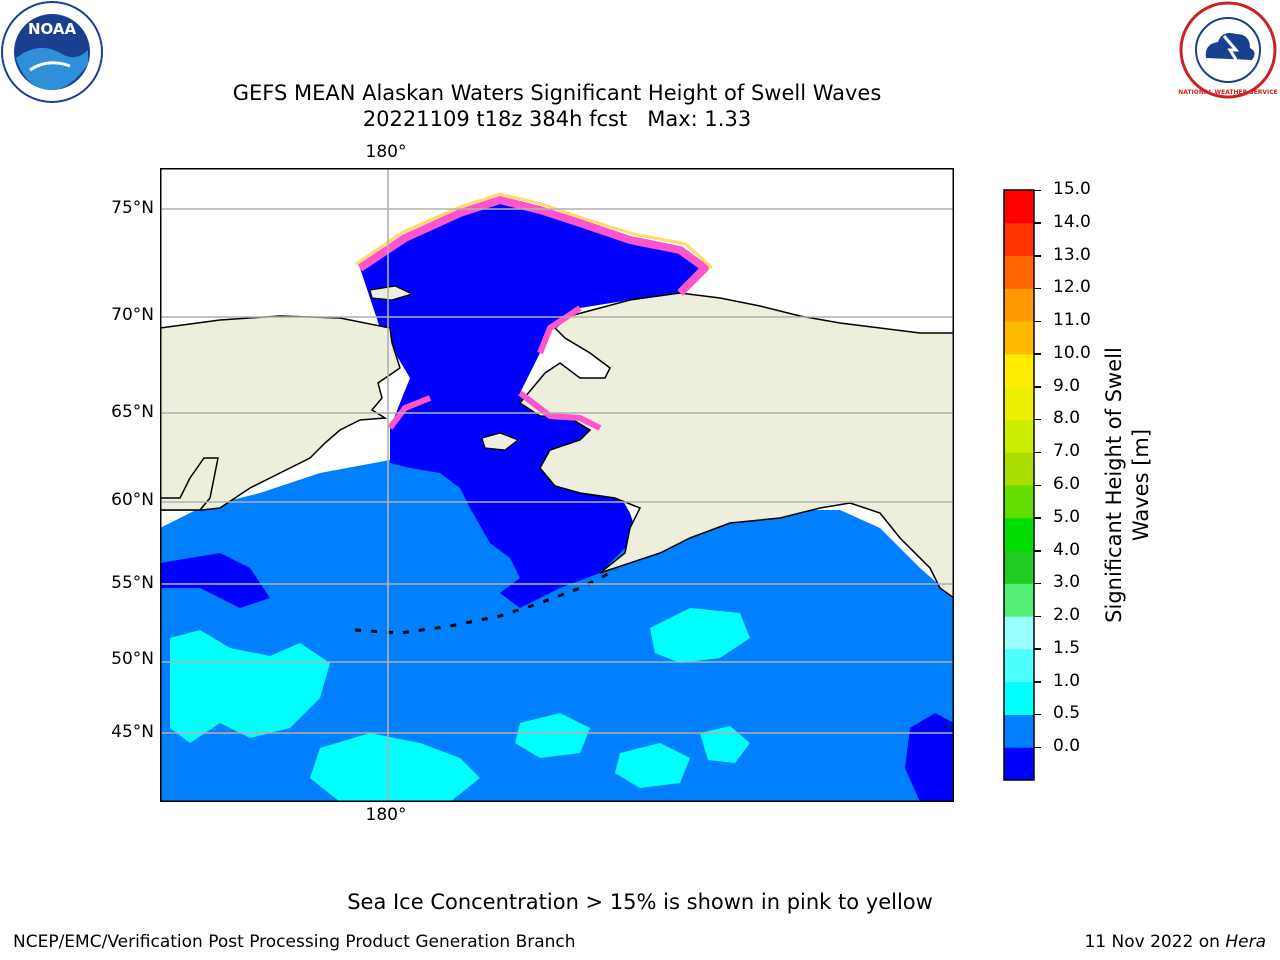 The width and height of the screenshot is (1280, 960). What do you see at coordinates (1072, 352) in the screenshot?
I see `colorbar-tick-label: 10.0` at bounding box center [1072, 352].